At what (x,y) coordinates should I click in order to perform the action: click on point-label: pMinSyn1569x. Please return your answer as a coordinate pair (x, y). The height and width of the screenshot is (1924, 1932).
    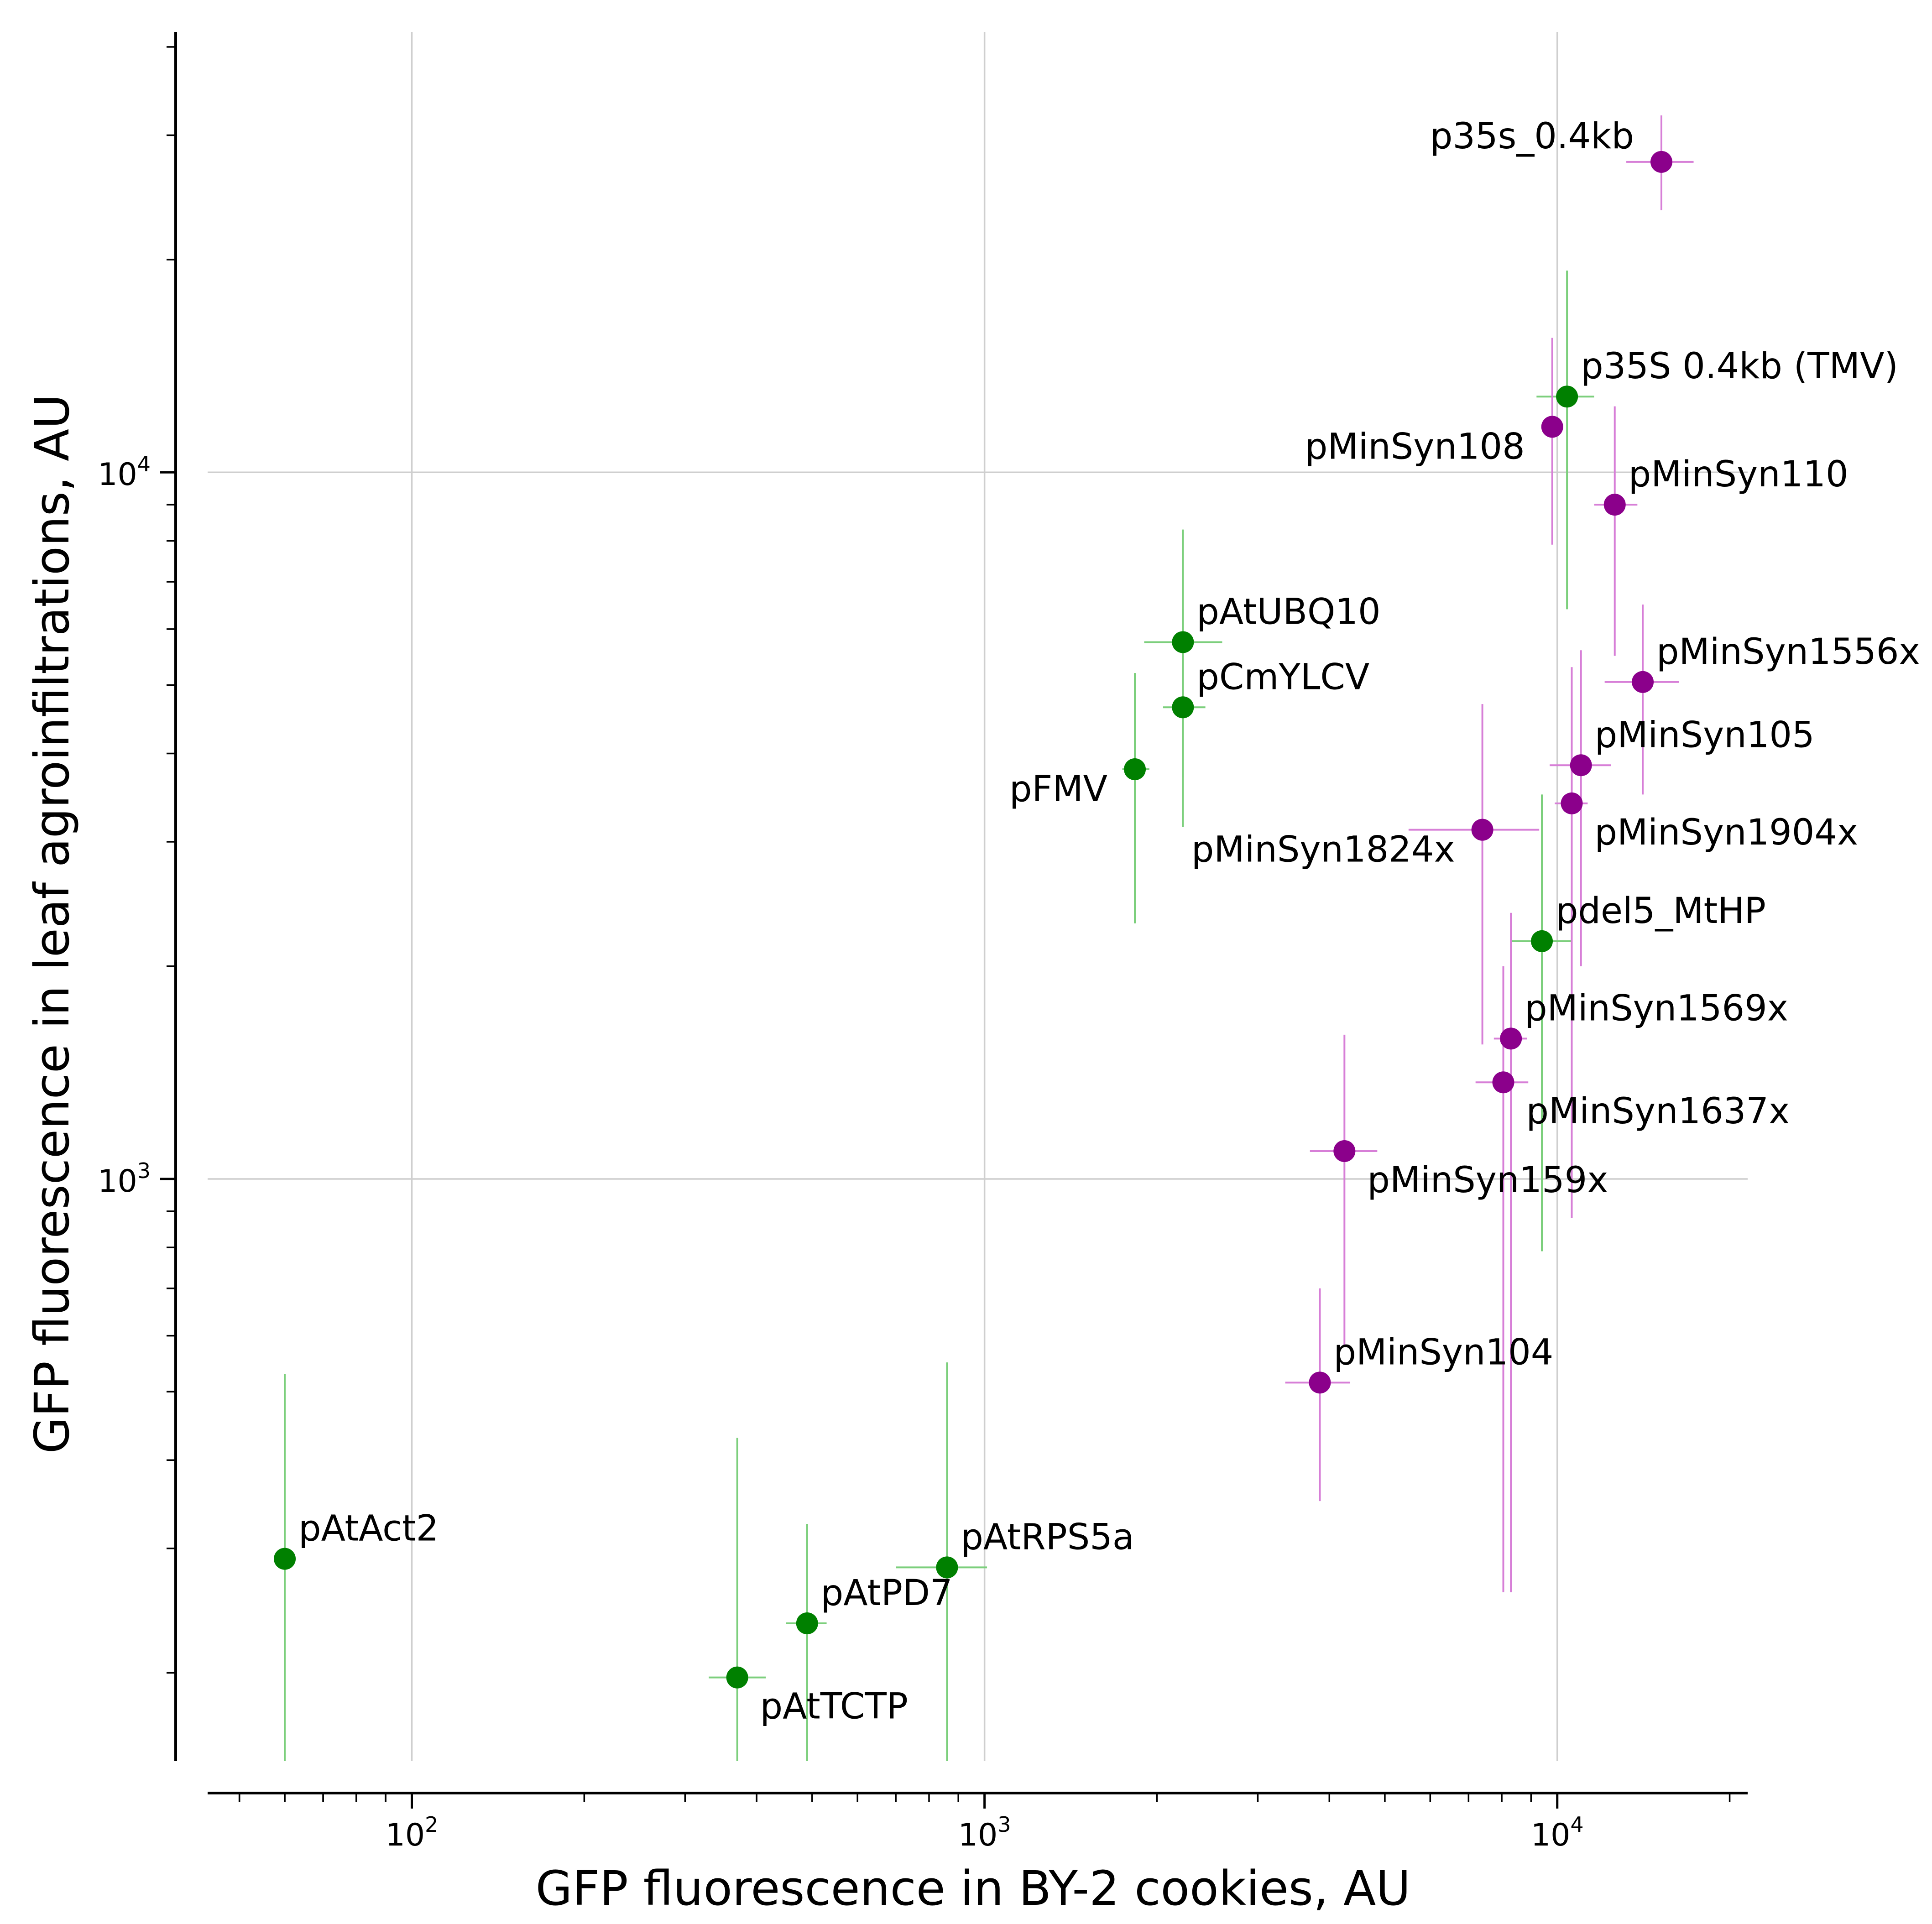
    Looking at the image, I should click on (1656, 1009).